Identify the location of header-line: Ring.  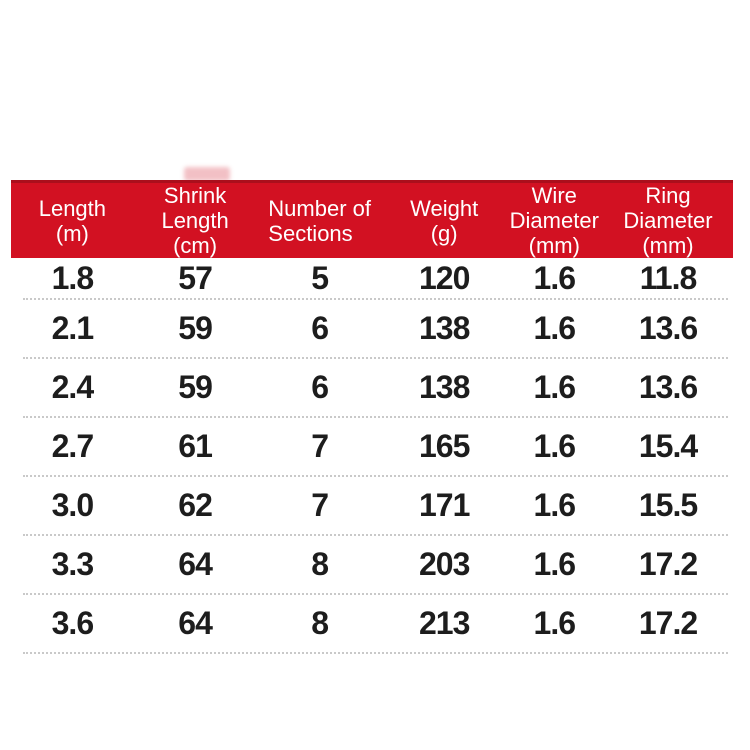
(668, 195).